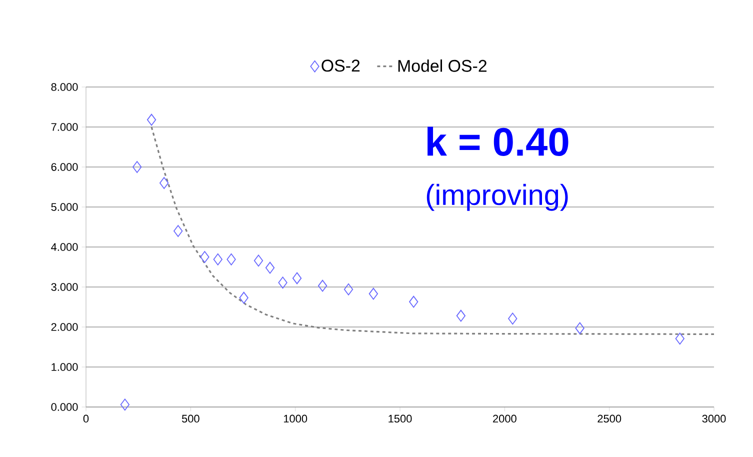 This screenshot has height=457, width=753. I want to click on x-tick-label: 0, so click(86, 418).